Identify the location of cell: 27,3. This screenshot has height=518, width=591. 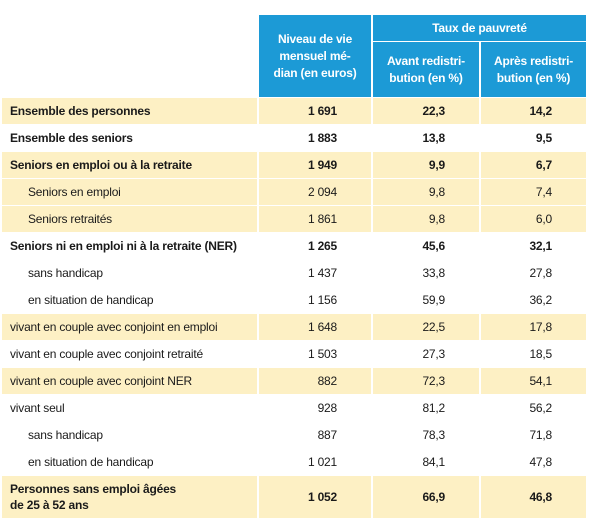
(425, 354).